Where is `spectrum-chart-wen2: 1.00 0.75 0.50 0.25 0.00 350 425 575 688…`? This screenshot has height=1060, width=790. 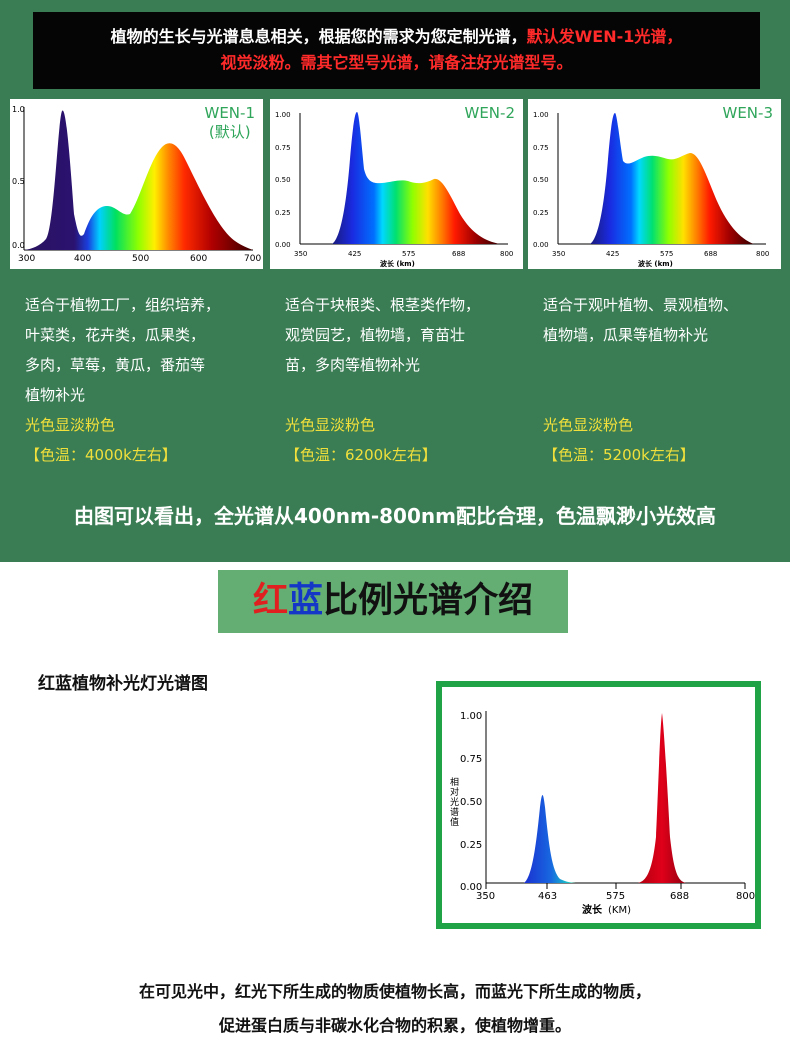
spectrum-chart-wen2: 1.00 0.75 0.50 0.25 0.00 350 425 575 688… is located at coordinates (394, 189).